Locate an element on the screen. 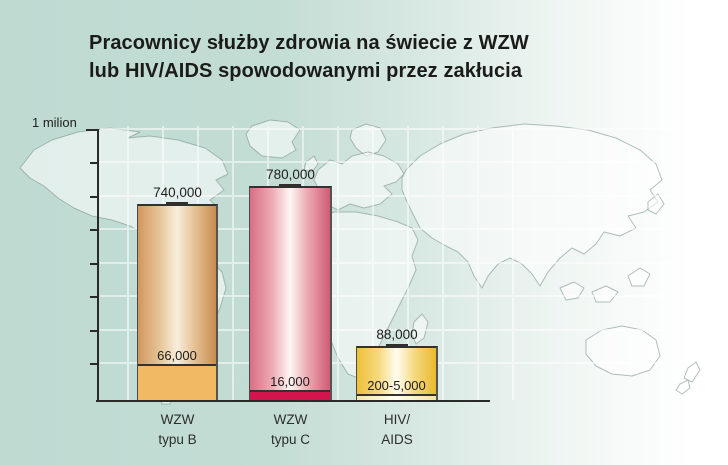 The height and width of the screenshot is (465, 728). bar-sublabel: 66,000 is located at coordinates (177, 355).